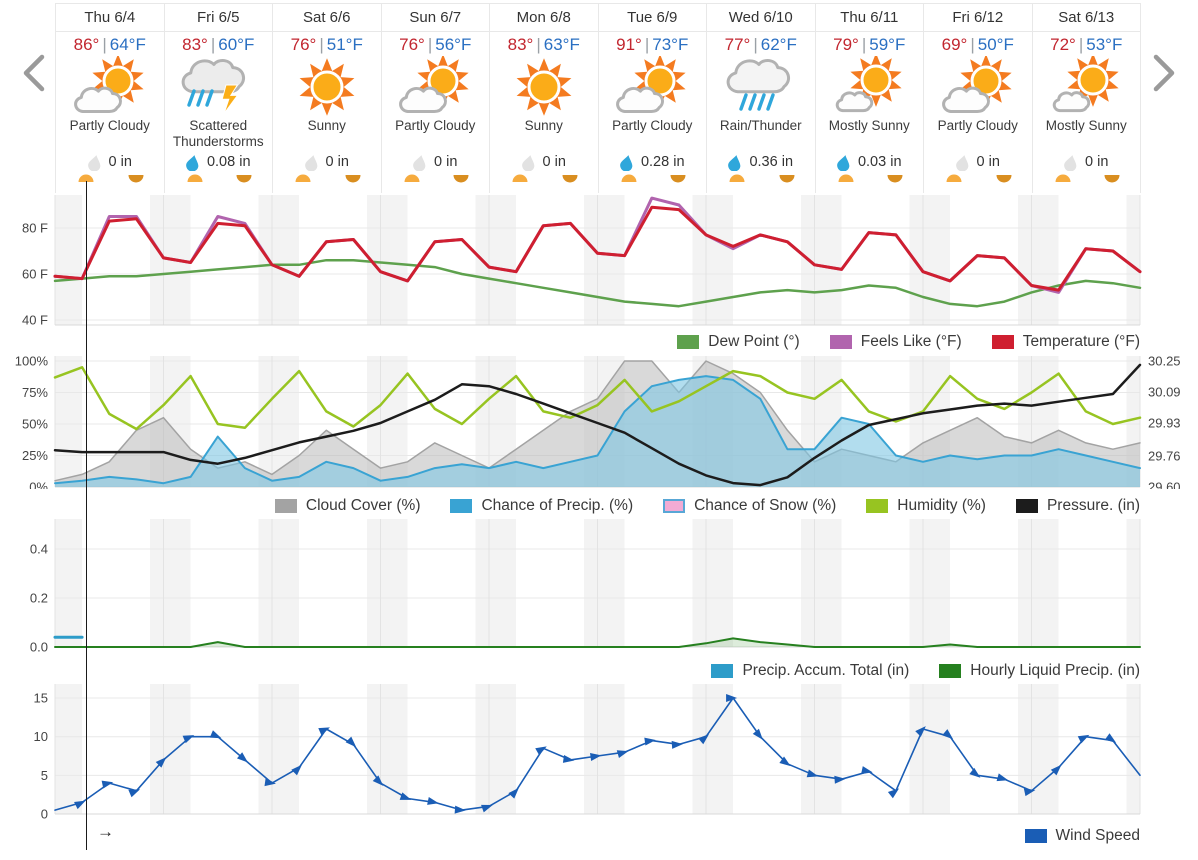 This screenshot has height=860, width=1198. I want to click on condition-label: Sunny, so click(543, 125).